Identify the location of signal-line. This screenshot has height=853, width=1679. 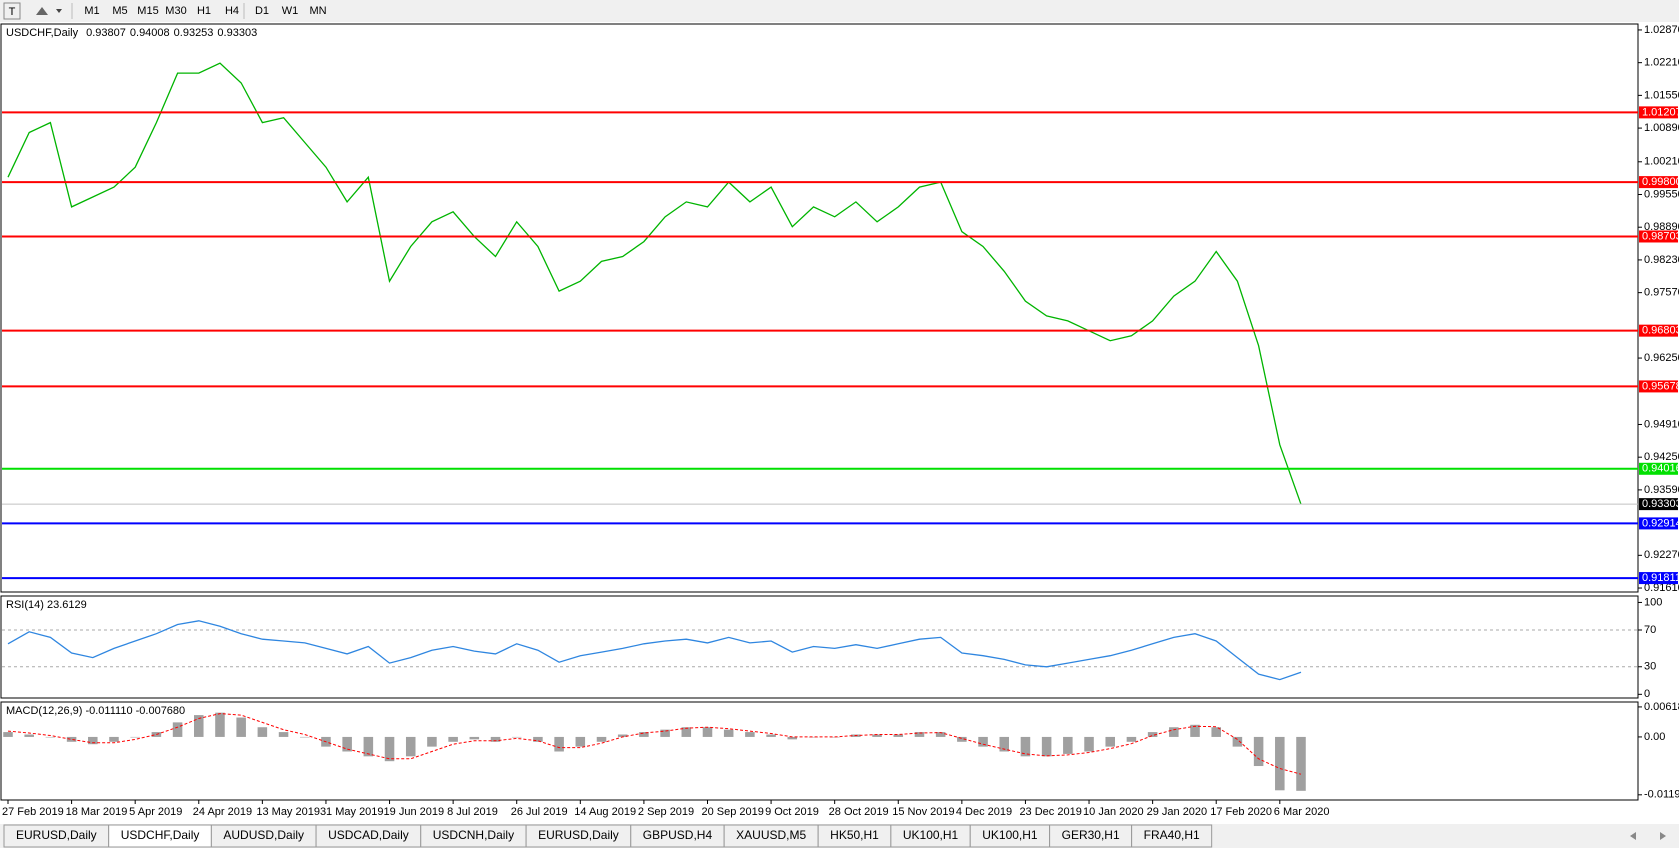
(654, 744).